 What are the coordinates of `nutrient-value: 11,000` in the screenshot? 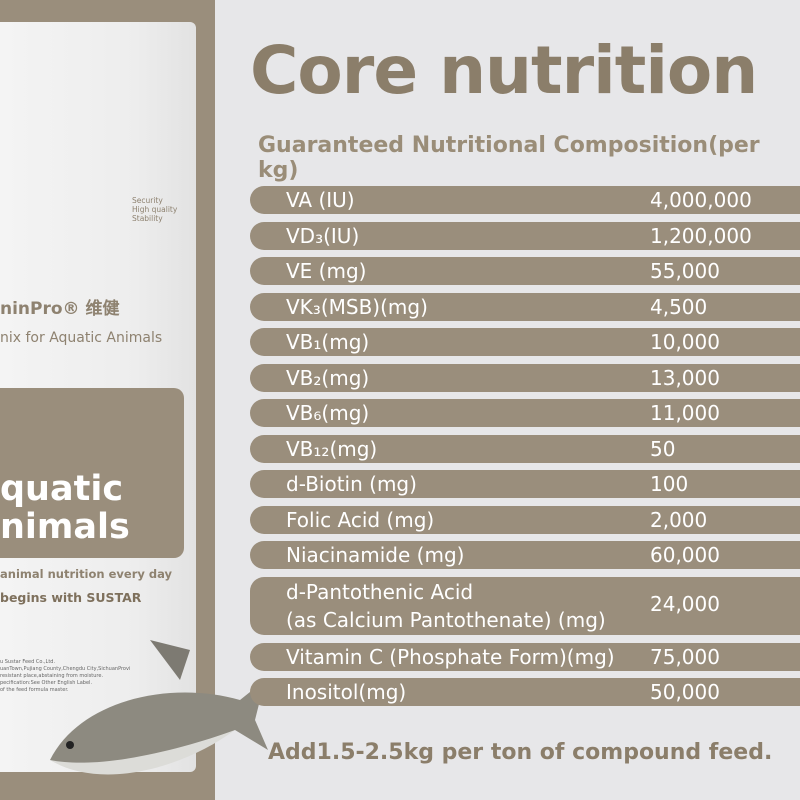 It's located at (685, 413).